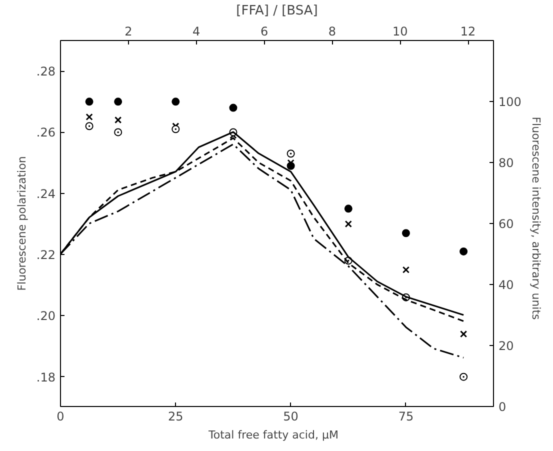 The width and height of the screenshot is (553, 451). I want to click on x2-tick-label: 6, so click(264, 31).